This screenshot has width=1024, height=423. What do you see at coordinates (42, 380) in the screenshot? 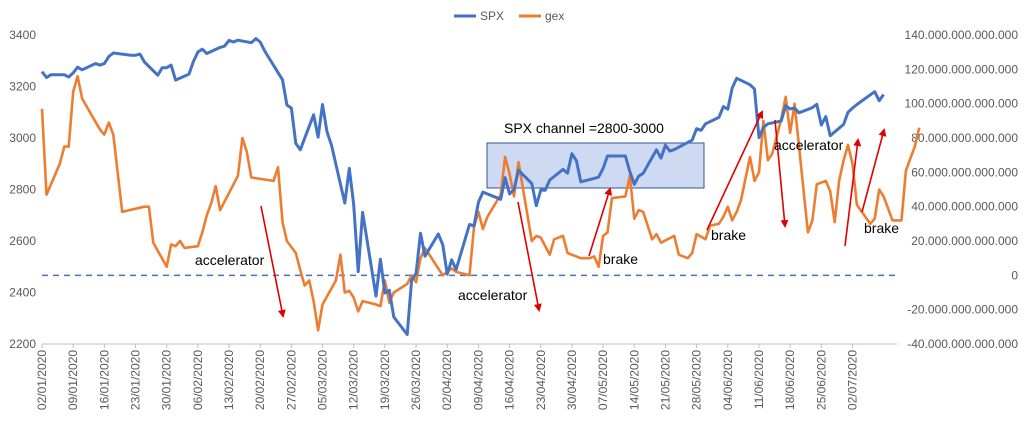
I see `x-tick-label: 02/01/2020` at bounding box center [42, 380].